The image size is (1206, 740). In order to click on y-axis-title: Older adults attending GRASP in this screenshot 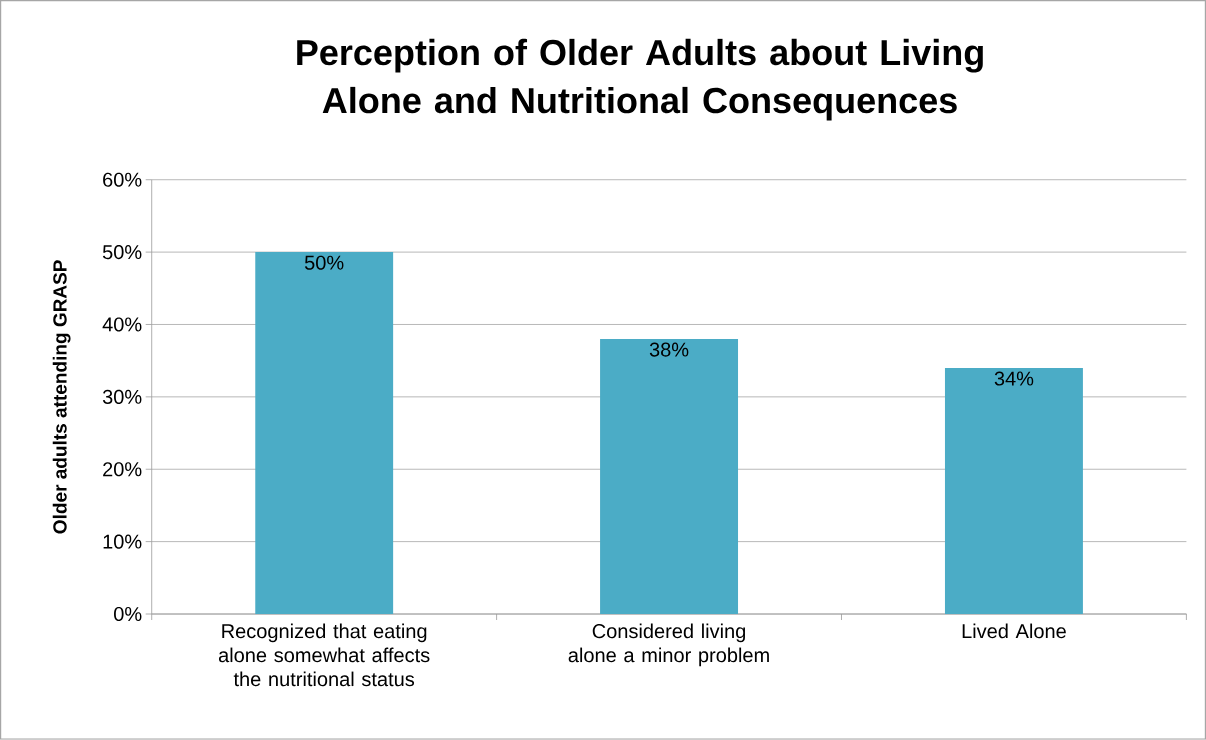, I will do `click(61, 397)`.